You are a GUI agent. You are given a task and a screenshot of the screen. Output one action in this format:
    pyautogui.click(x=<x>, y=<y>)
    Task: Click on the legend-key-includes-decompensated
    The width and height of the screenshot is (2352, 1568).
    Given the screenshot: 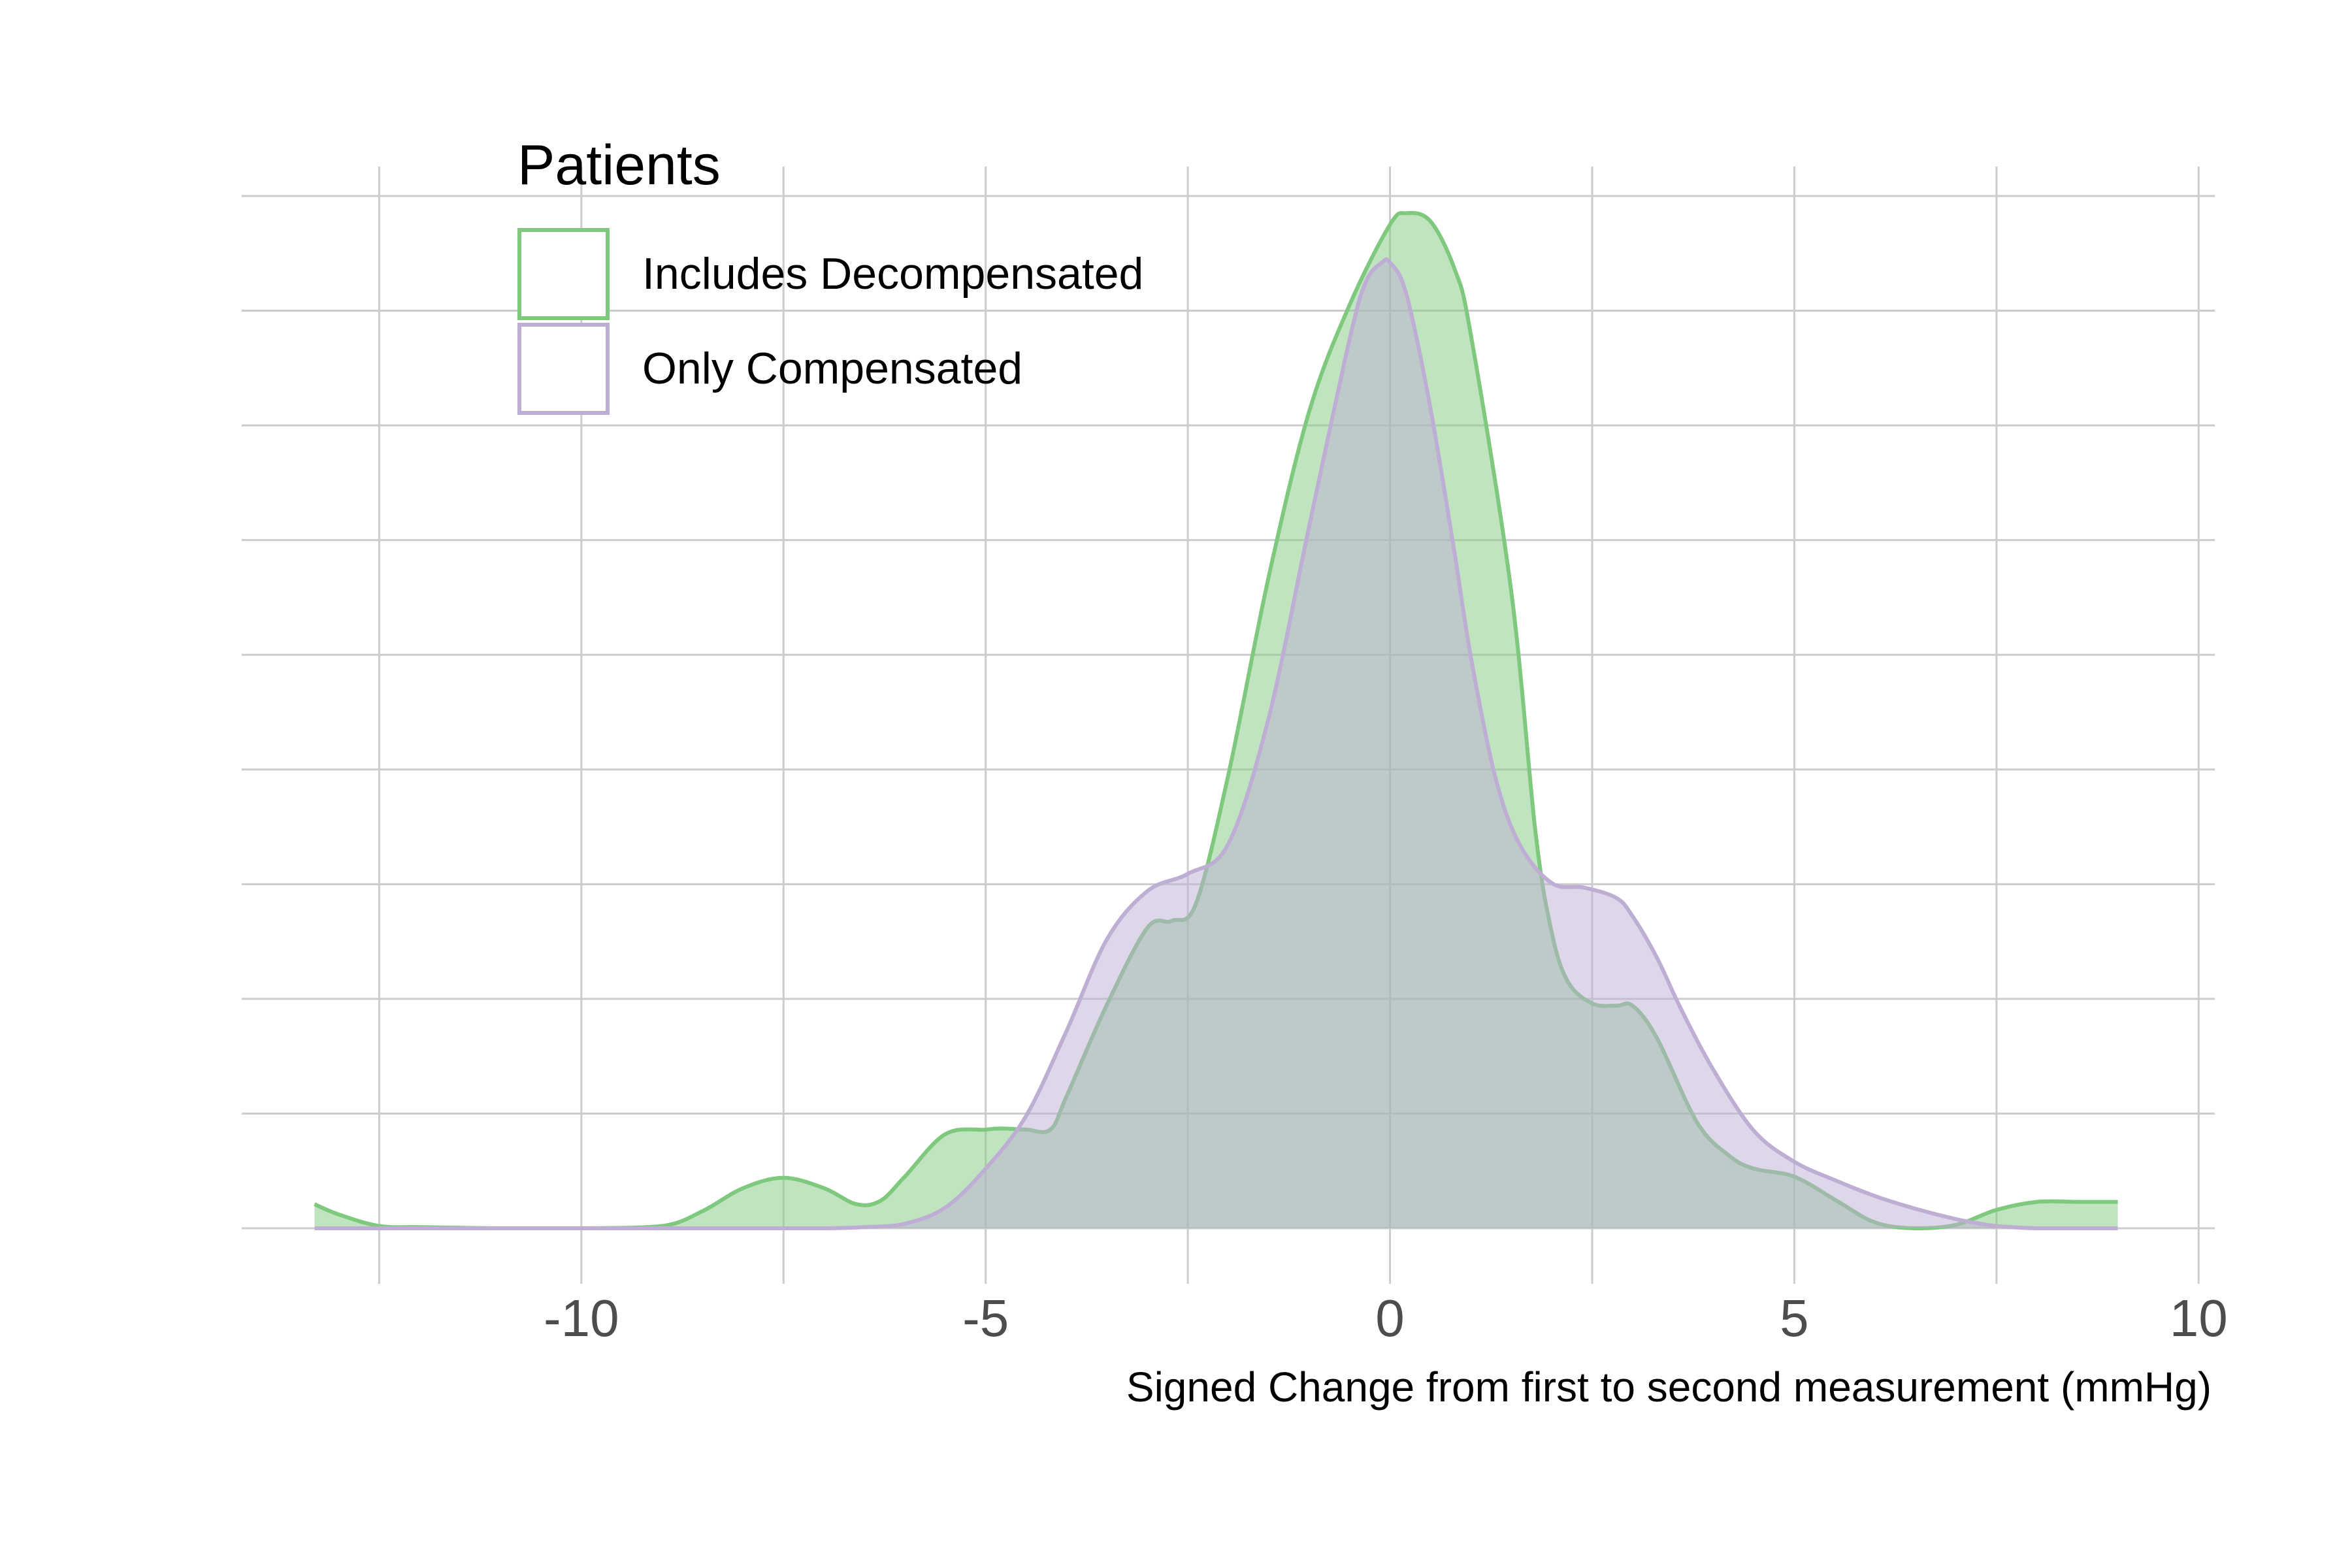 What is the action you would take?
    pyautogui.click(x=563, y=274)
    